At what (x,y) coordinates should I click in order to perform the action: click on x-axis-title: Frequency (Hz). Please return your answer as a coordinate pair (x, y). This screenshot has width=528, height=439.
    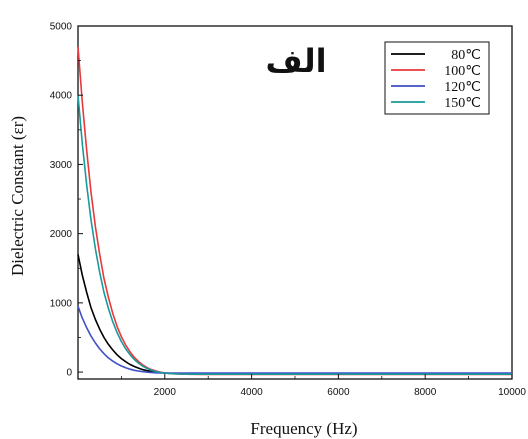
    Looking at the image, I should click on (303, 428).